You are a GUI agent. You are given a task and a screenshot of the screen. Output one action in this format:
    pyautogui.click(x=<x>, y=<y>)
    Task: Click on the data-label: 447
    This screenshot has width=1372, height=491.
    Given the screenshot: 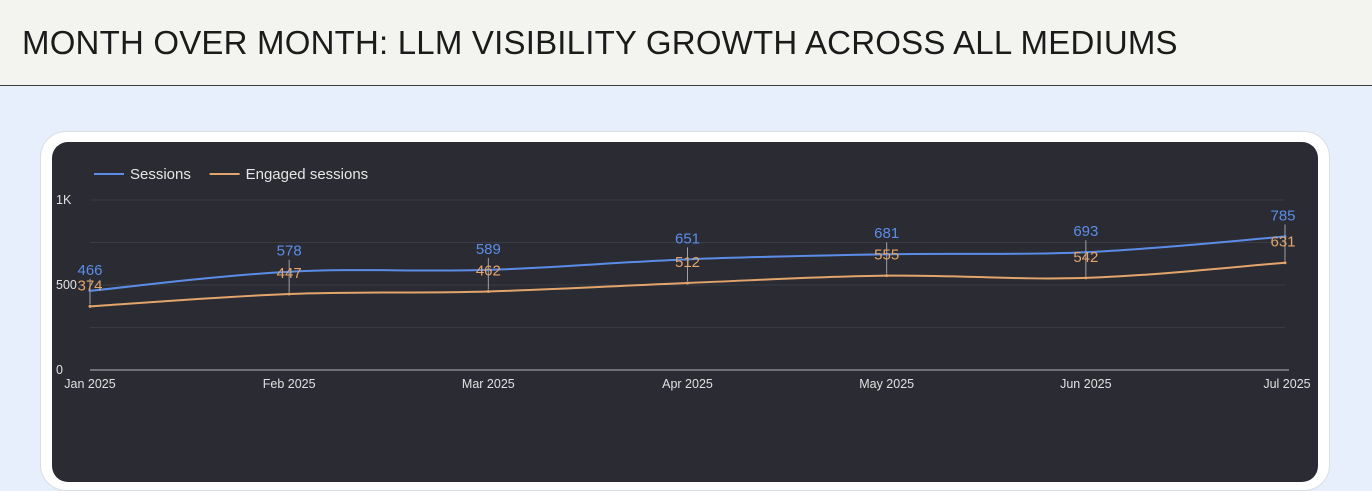 What is the action you would take?
    pyautogui.click(x=289, y=273)
    